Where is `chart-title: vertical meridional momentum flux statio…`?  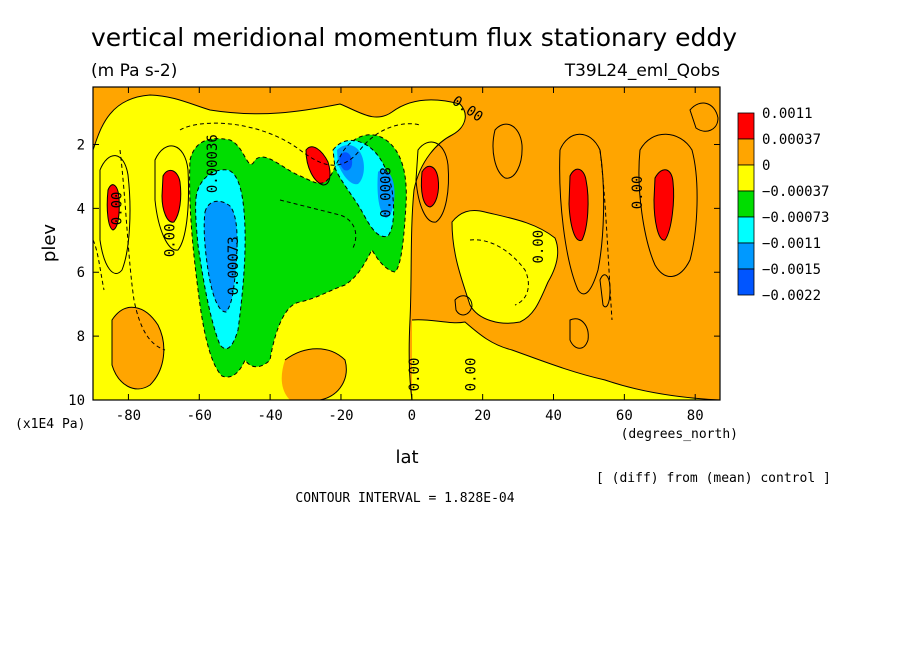 chart-title: vertical meridional momentum flux statio… is located at coordinates (414, 37).